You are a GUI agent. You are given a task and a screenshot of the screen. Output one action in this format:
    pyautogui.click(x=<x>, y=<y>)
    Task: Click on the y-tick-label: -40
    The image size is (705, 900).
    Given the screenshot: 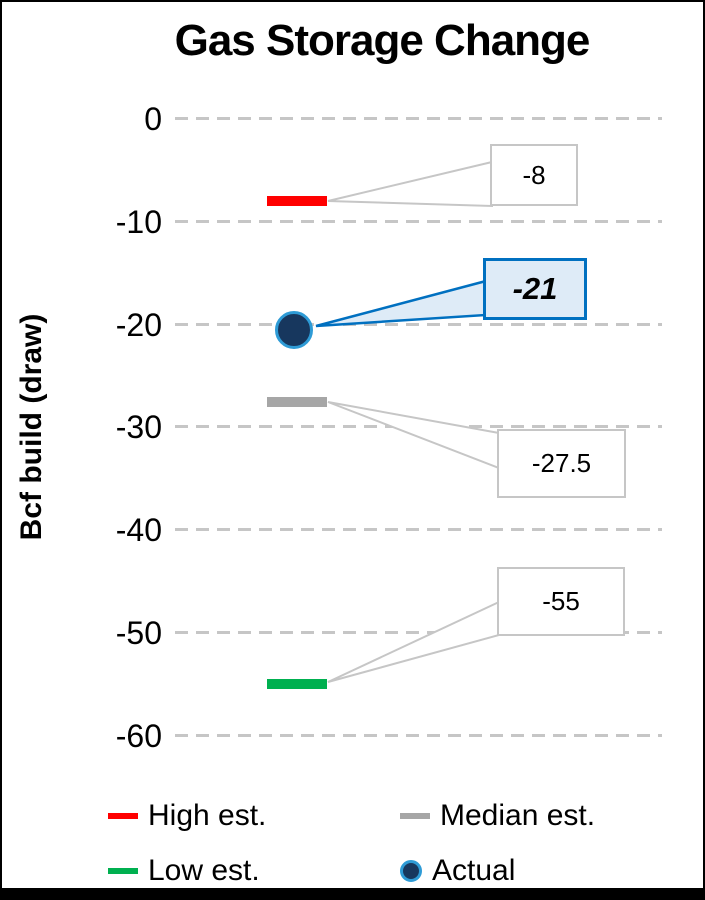 What is the action you would take?
    pyautogui.click(x=138, y=530)
    